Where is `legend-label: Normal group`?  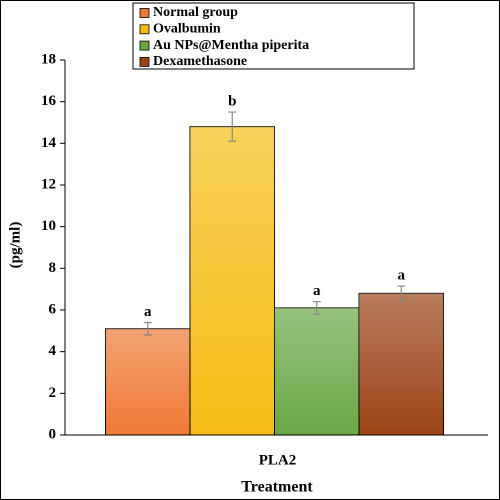 legend-label: Normal group is located at coordinates (195, 12).